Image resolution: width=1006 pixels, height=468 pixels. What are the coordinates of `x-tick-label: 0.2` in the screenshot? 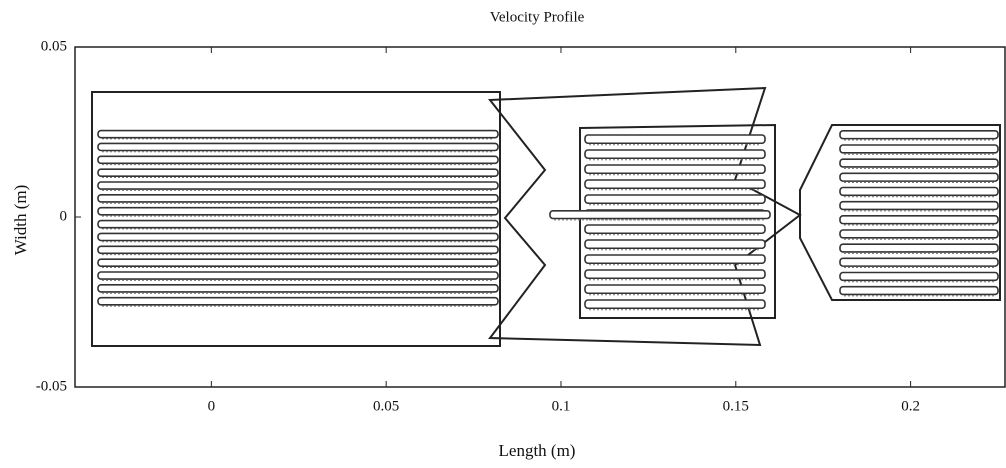 It's located at (910, 406).